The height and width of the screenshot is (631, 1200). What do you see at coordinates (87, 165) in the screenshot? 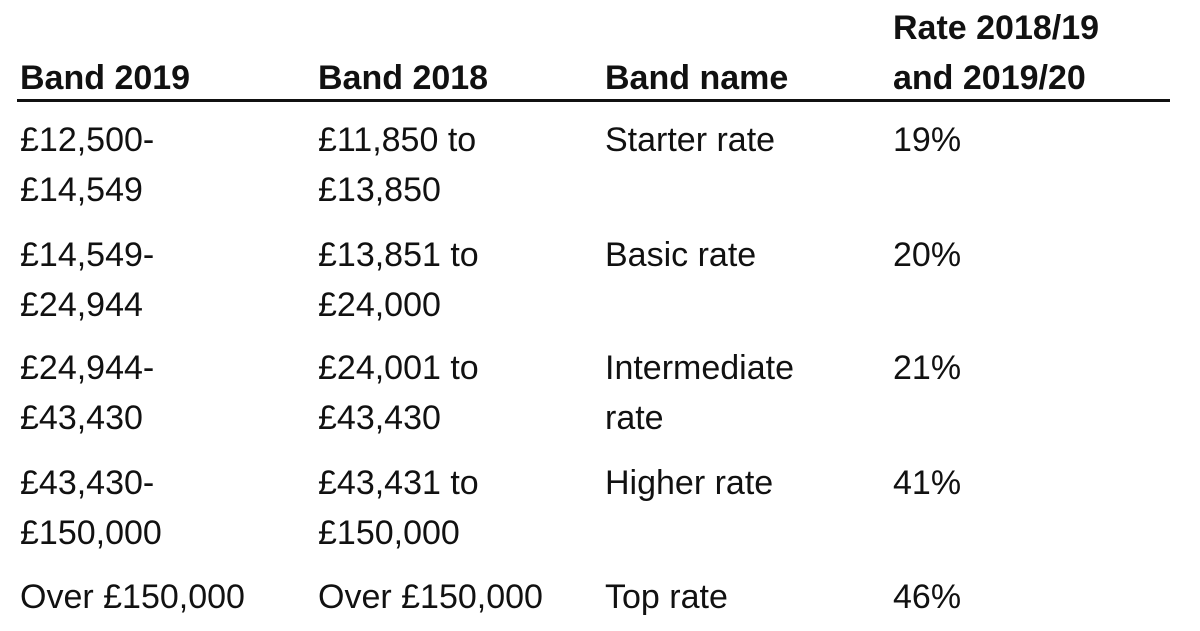
I see `cell-band-2019: £12,500- £14,549` at bounding box center [87, 165].